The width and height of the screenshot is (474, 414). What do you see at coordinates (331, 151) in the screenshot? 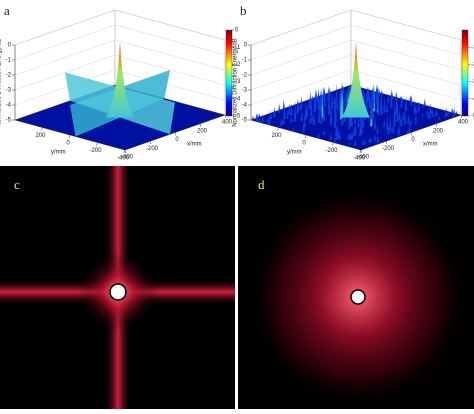
I see `y-tick-label: -200` at bounding box center [331, 151].